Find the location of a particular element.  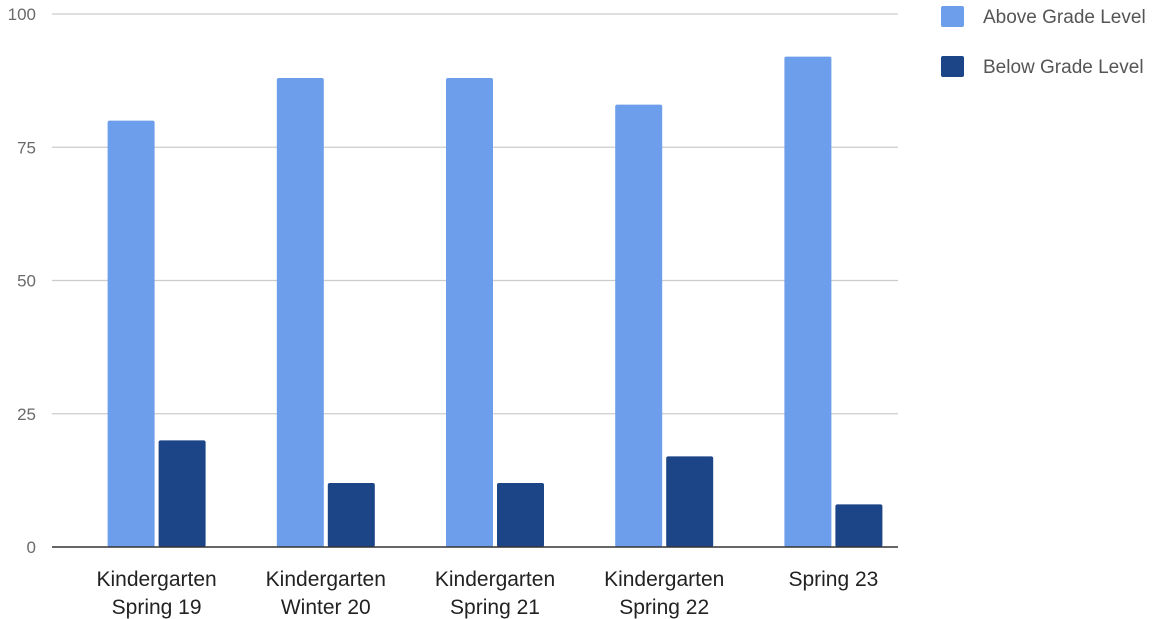

legend: Above Grade Level Below Grade Level is located at coordinates (1043, 42).